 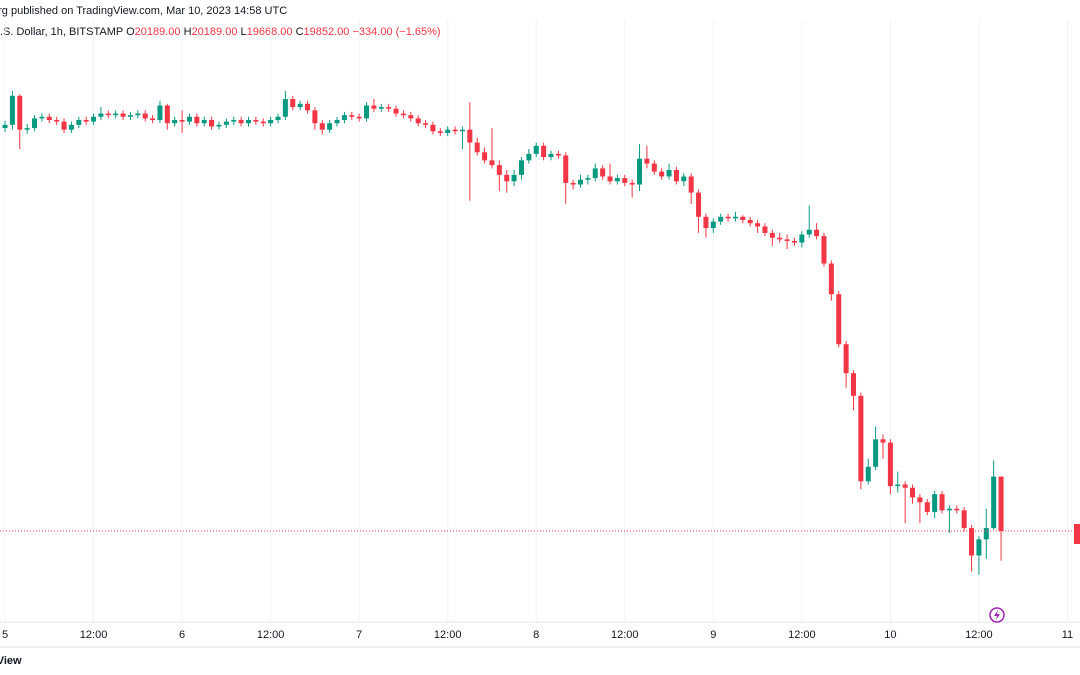 What do you see at coordinates (300, 32) in the screenshot?
I see `quote-label: C` at bounding box center [300, 32].